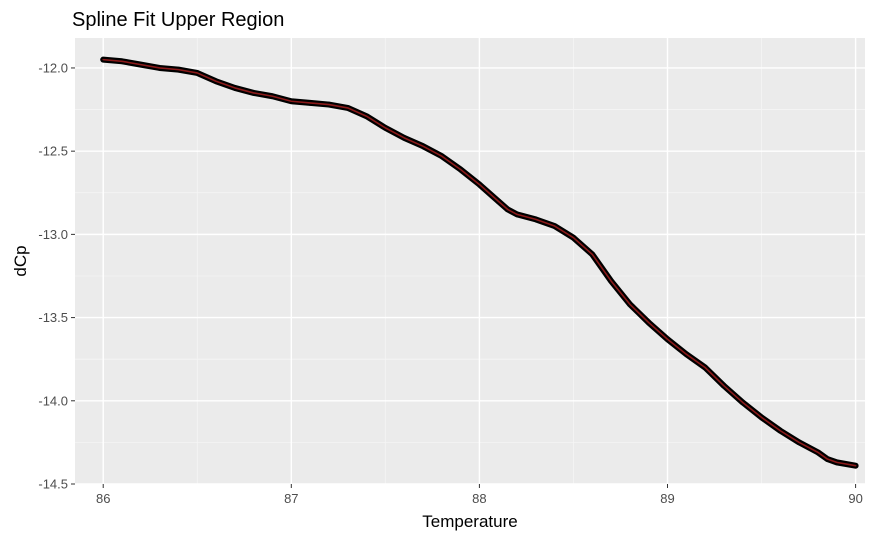  Describe the element at coordinates (178, 20) in the screenshot. I see `chart-title: Spline Fit Upper Region` at that location.